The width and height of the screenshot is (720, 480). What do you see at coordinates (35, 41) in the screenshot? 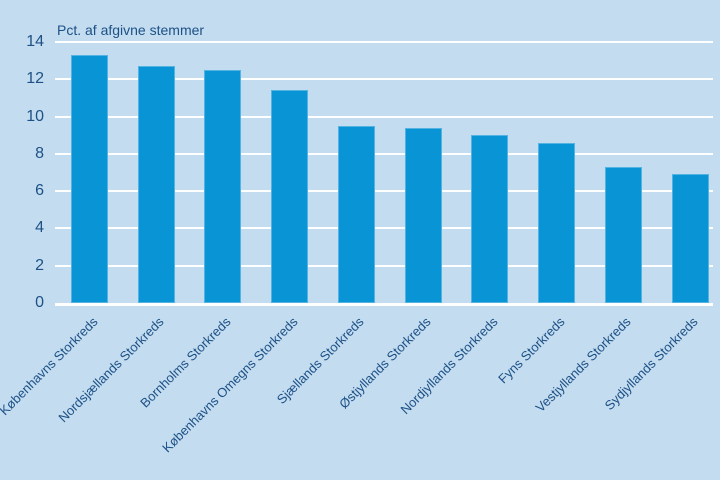
I see `y-tick-label-14: 14` at bounding box center [35, 41].